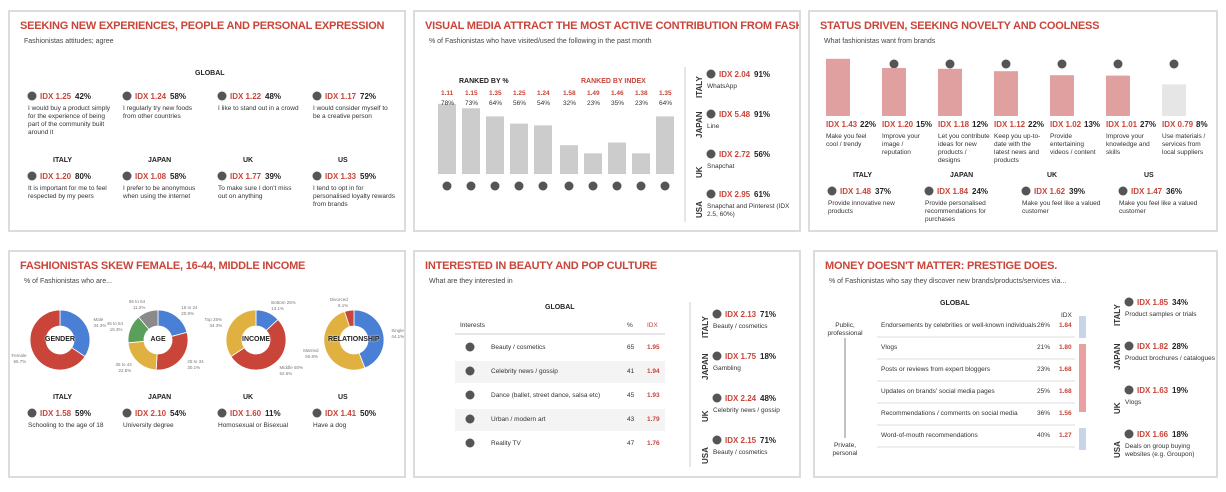 This screenshot has width=1226, height=492. What do you see at coordinates (543, 93) in the screenshot?
I see `index-value: 1.24` at bounding box center [543, 93].